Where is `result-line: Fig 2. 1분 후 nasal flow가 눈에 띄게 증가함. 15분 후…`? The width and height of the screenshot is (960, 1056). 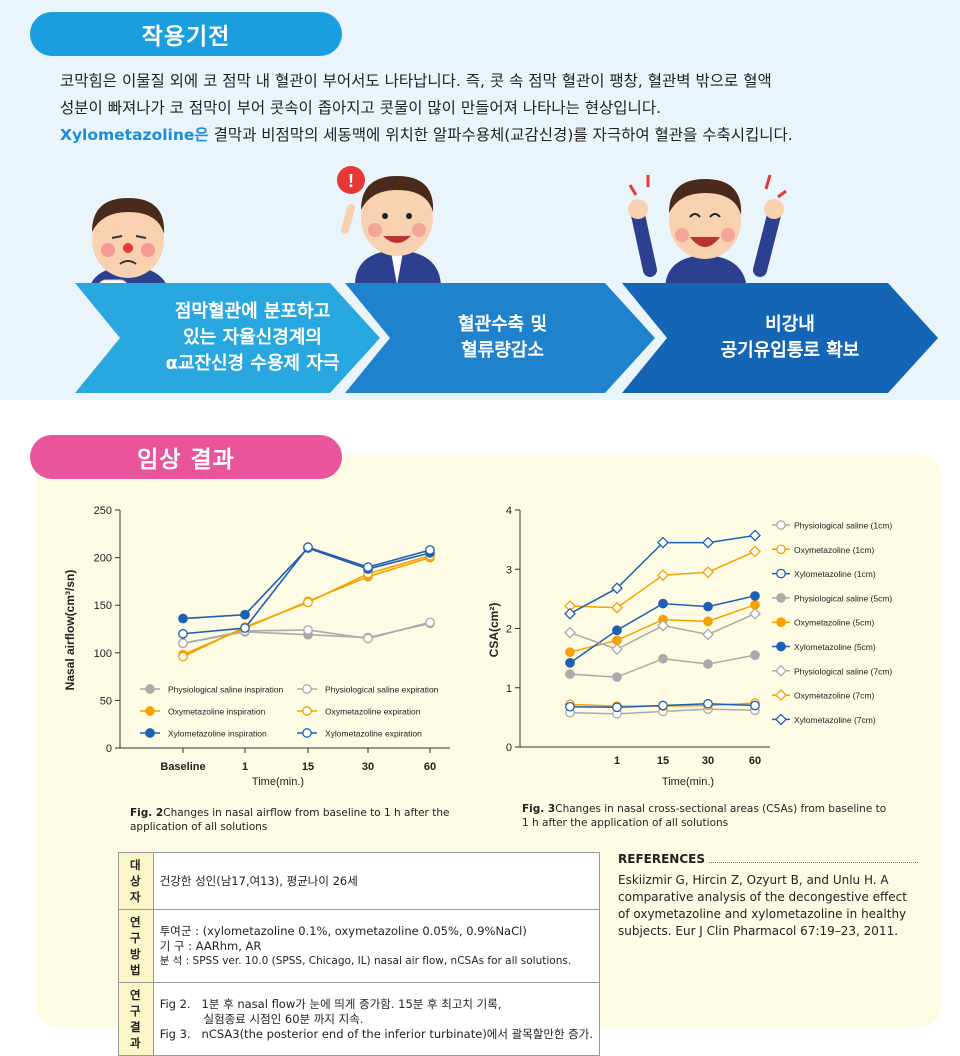
result-line: Fig 2. 1분 후 nasal flow가 눈에 띄게 증가함. 15분 후… is located at coordinates (330, 1003).